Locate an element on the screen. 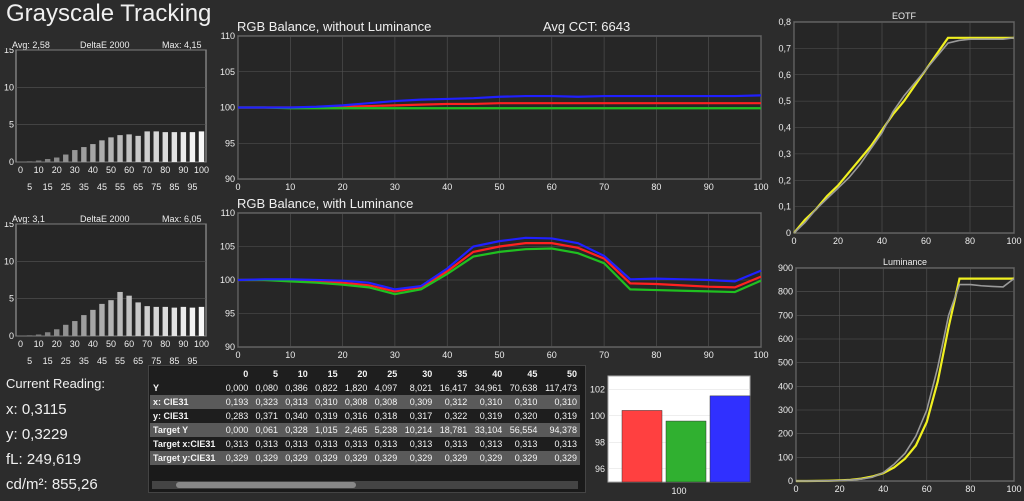 This screenshot has width=1024, height=501. y-tick-label: 900 is located at coordinates (785, 268).